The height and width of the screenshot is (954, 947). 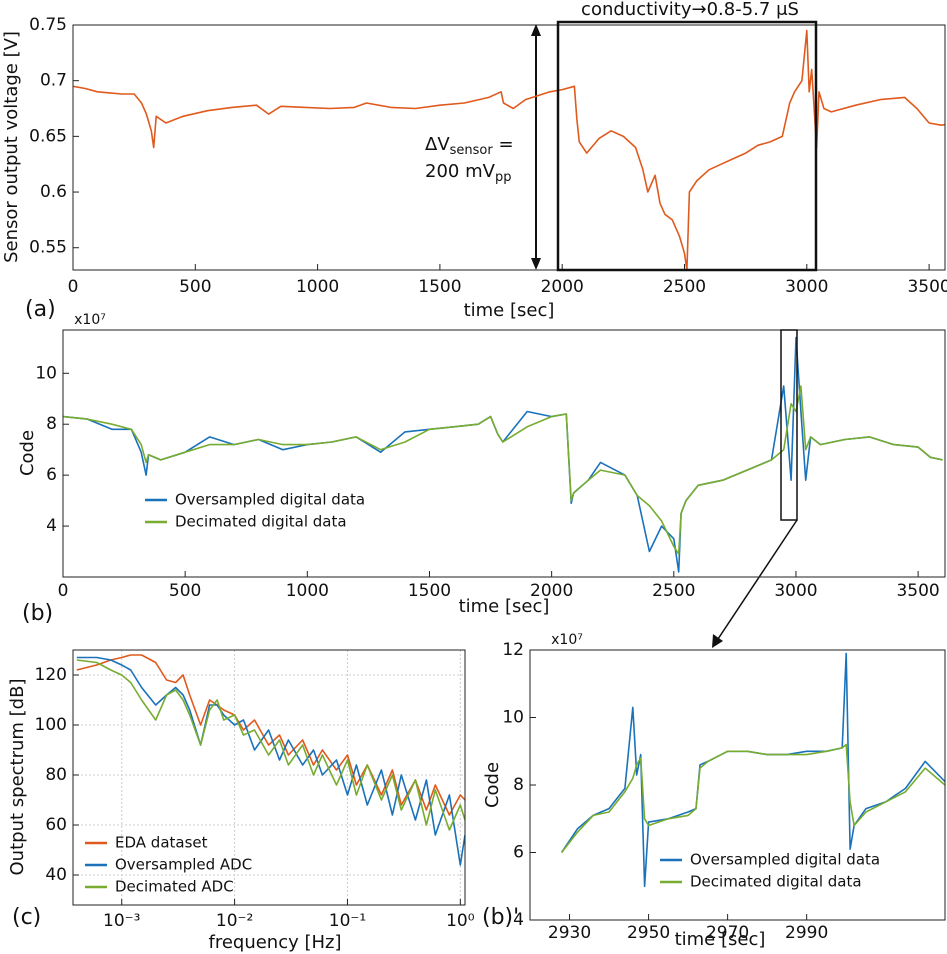 I want to click on x-tick-label: 10⁰, so click(x=460, y=921).